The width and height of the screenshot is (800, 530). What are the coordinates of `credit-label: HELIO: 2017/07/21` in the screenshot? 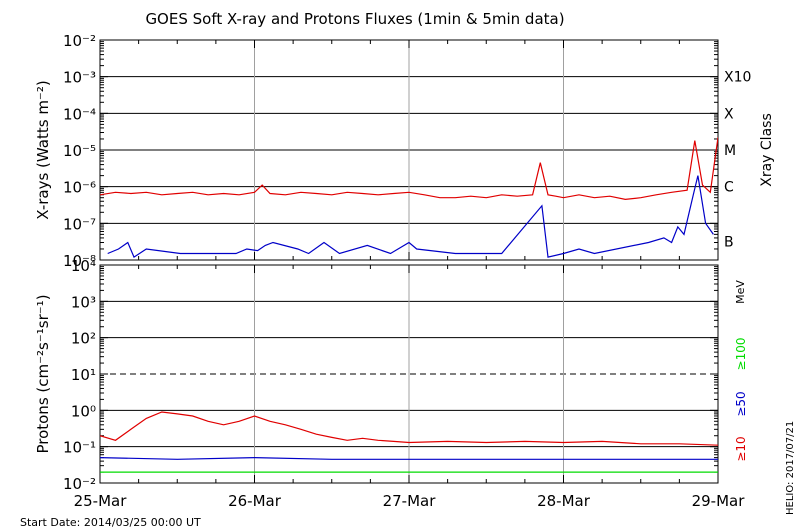 It's located at (790, 468).